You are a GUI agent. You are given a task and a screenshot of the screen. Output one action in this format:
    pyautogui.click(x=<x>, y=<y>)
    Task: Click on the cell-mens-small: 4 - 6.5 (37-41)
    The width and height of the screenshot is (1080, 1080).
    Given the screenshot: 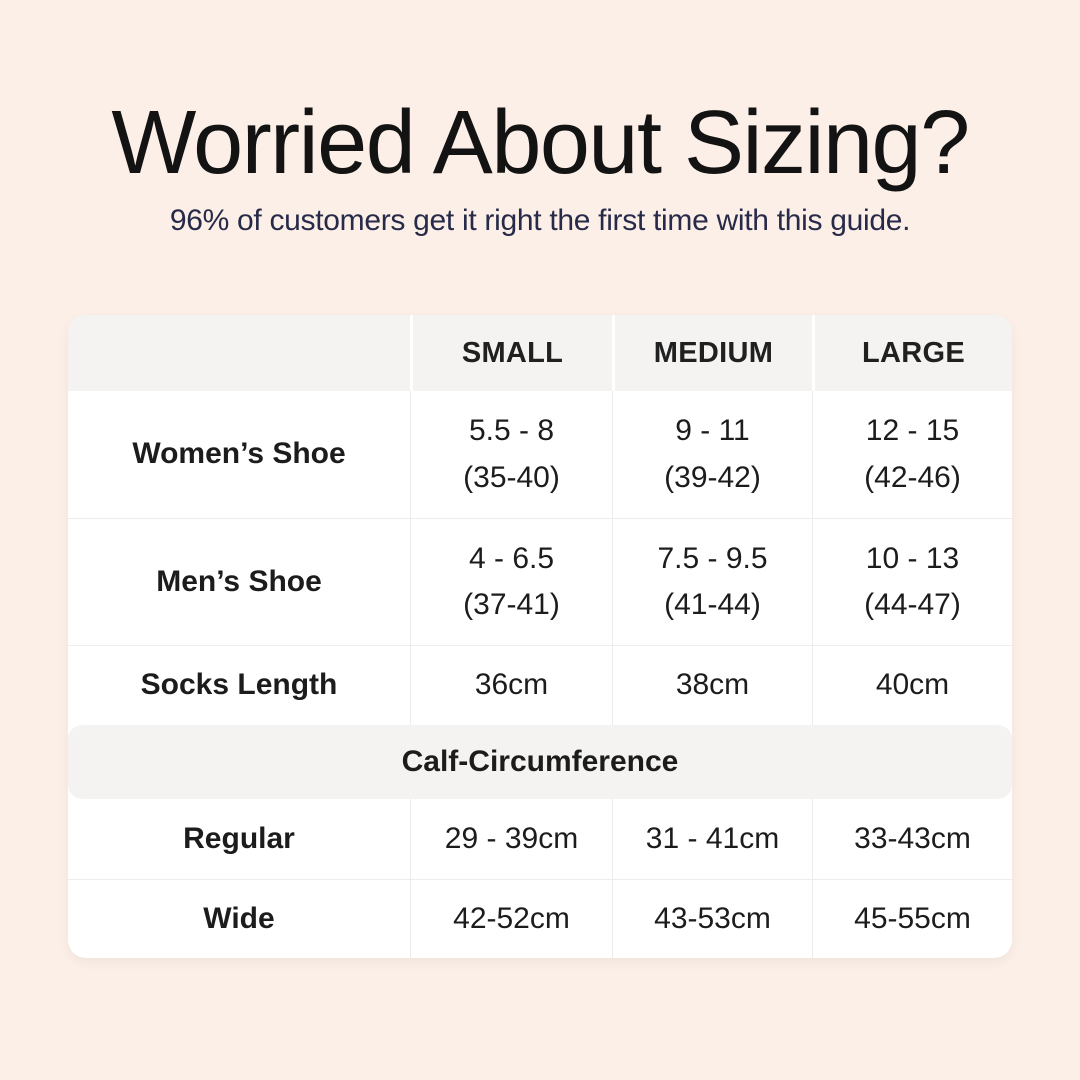 What is the action you would take?
    pyautogui.click(x=511, y=581)
    